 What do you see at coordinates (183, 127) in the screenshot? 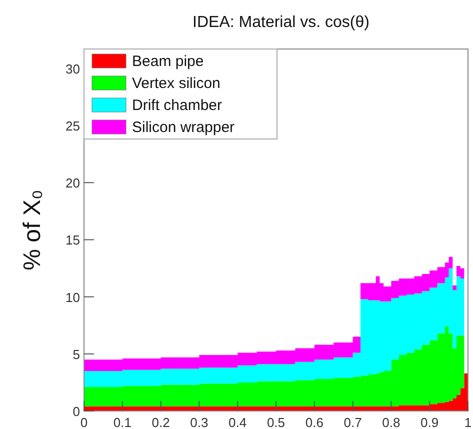
I see `legend-label: Silicon wrapper` at bounding box center [183, 127].